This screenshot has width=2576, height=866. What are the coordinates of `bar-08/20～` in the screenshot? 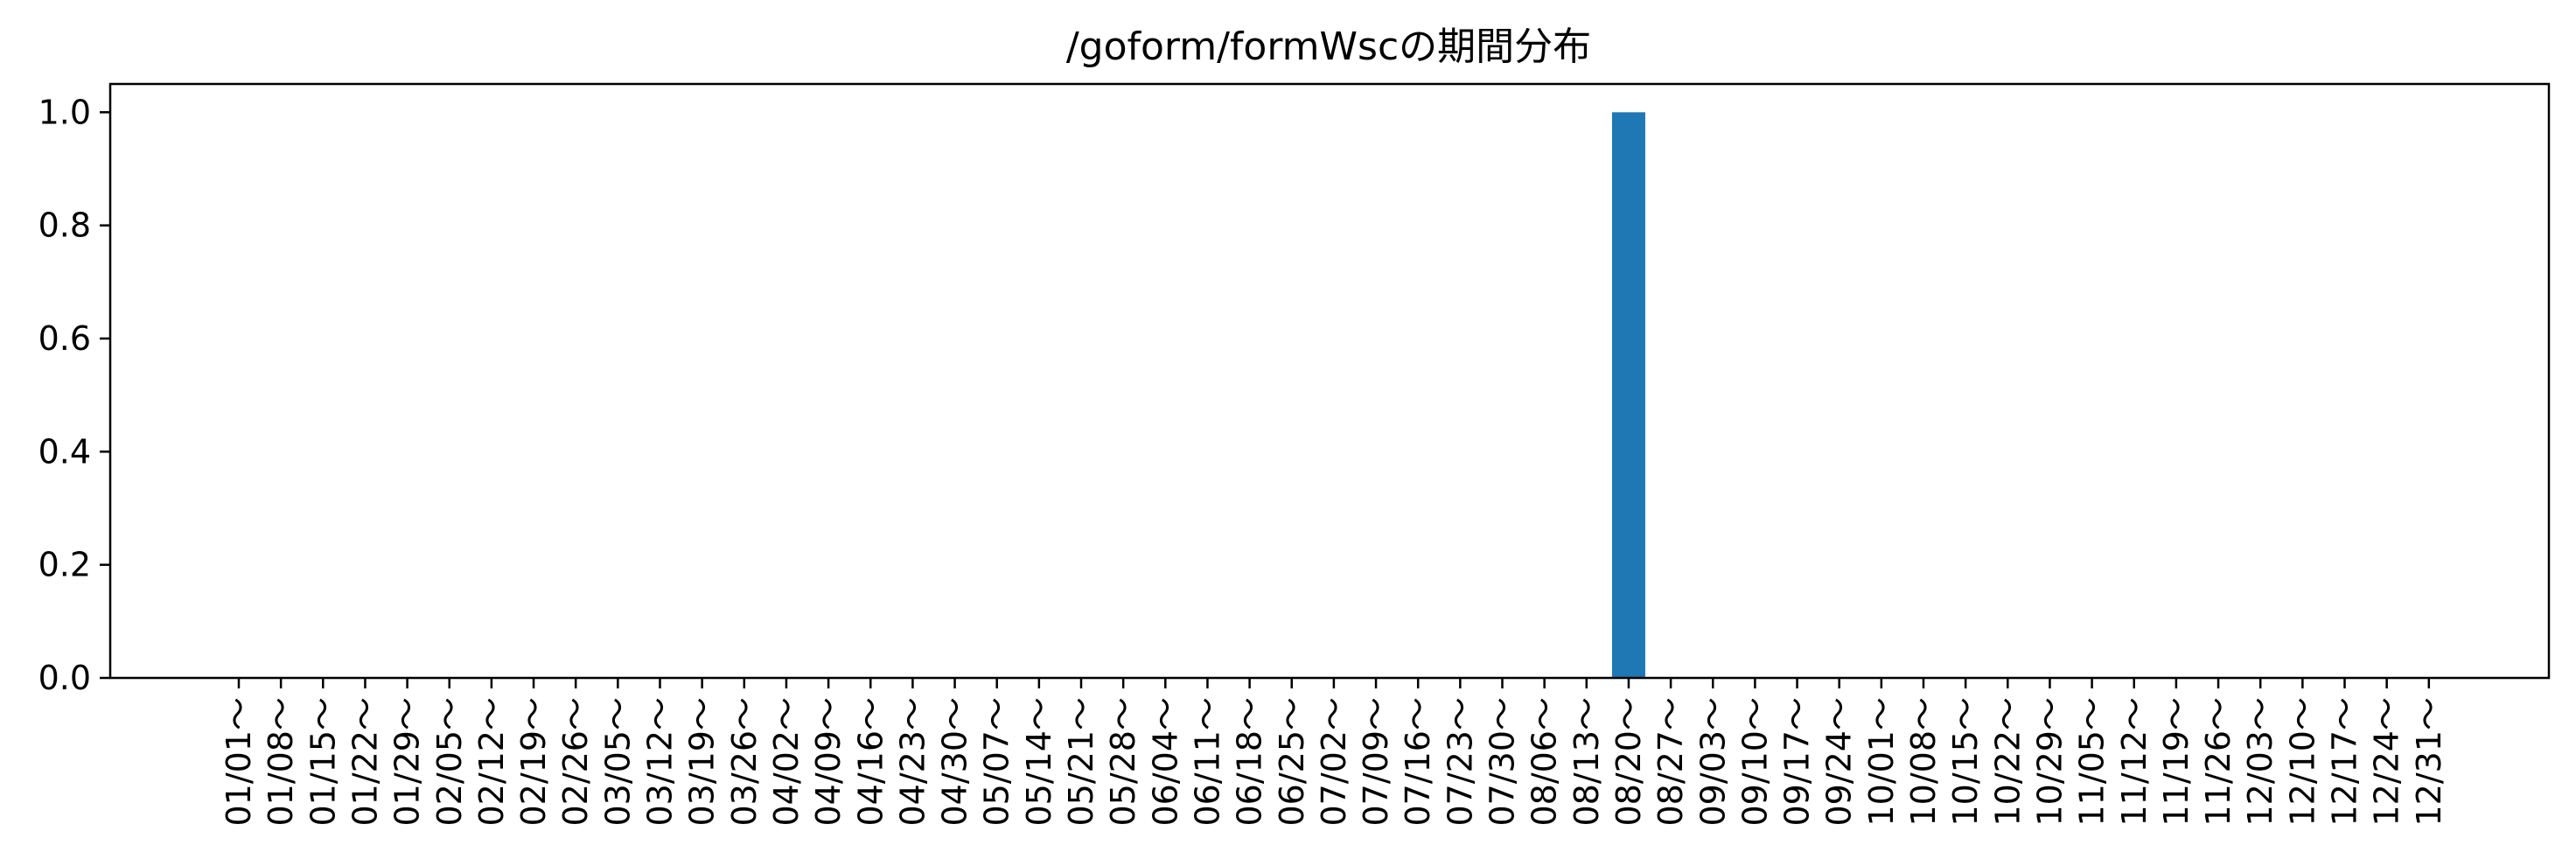 It's located at (1628, 395).